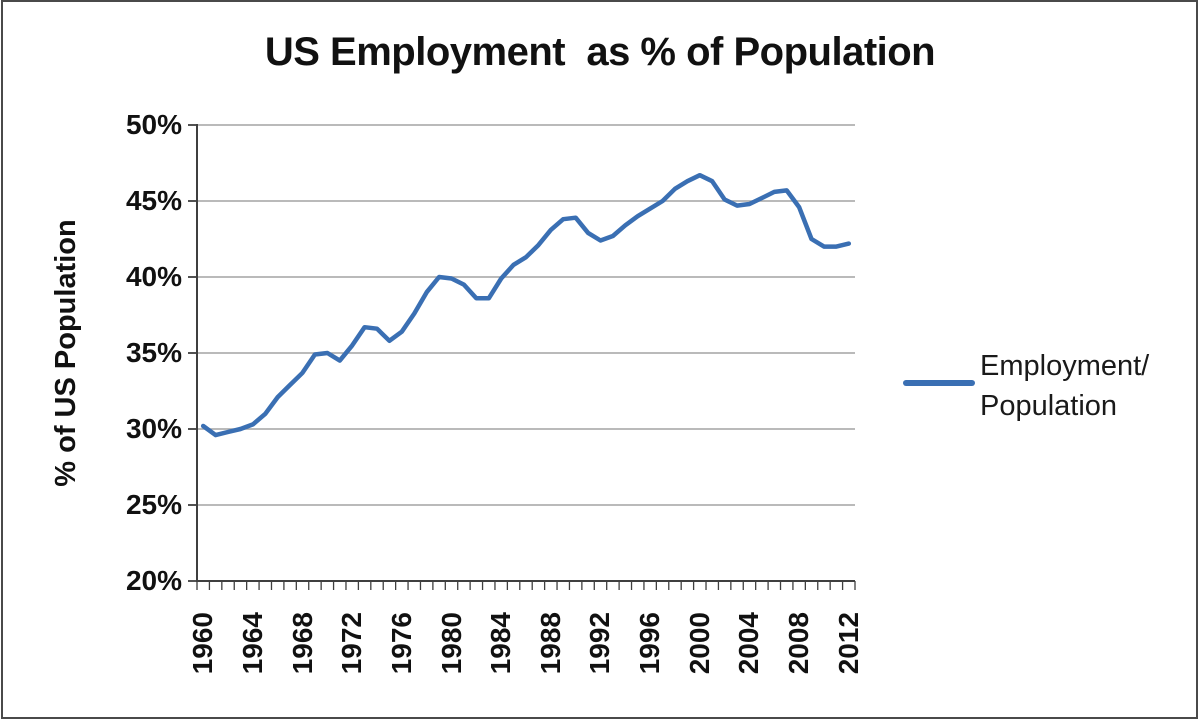 The height and width of the screenshot is (722, 1200). I want to click on x-tick-label: 1996, so click(650, 643).